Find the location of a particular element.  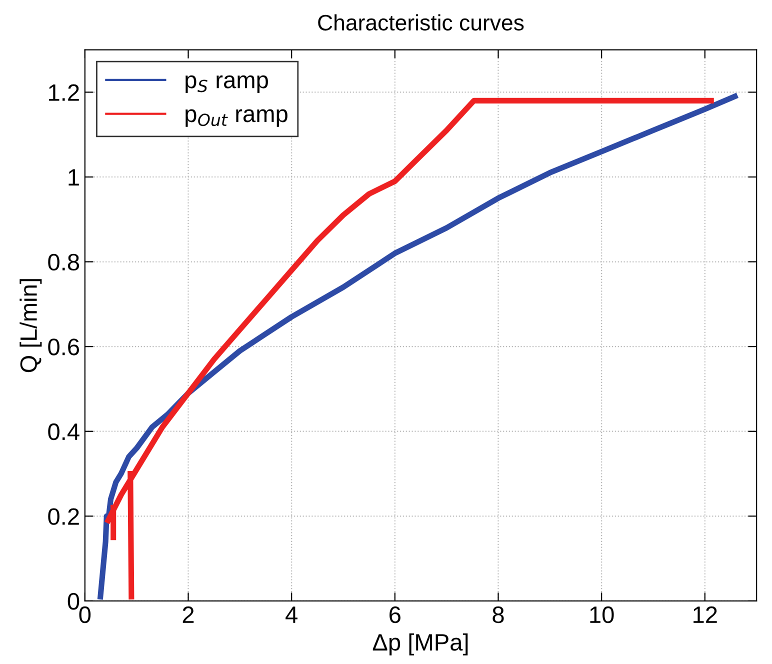

x-tick-label: 10 is located at coordinates (602, 615).